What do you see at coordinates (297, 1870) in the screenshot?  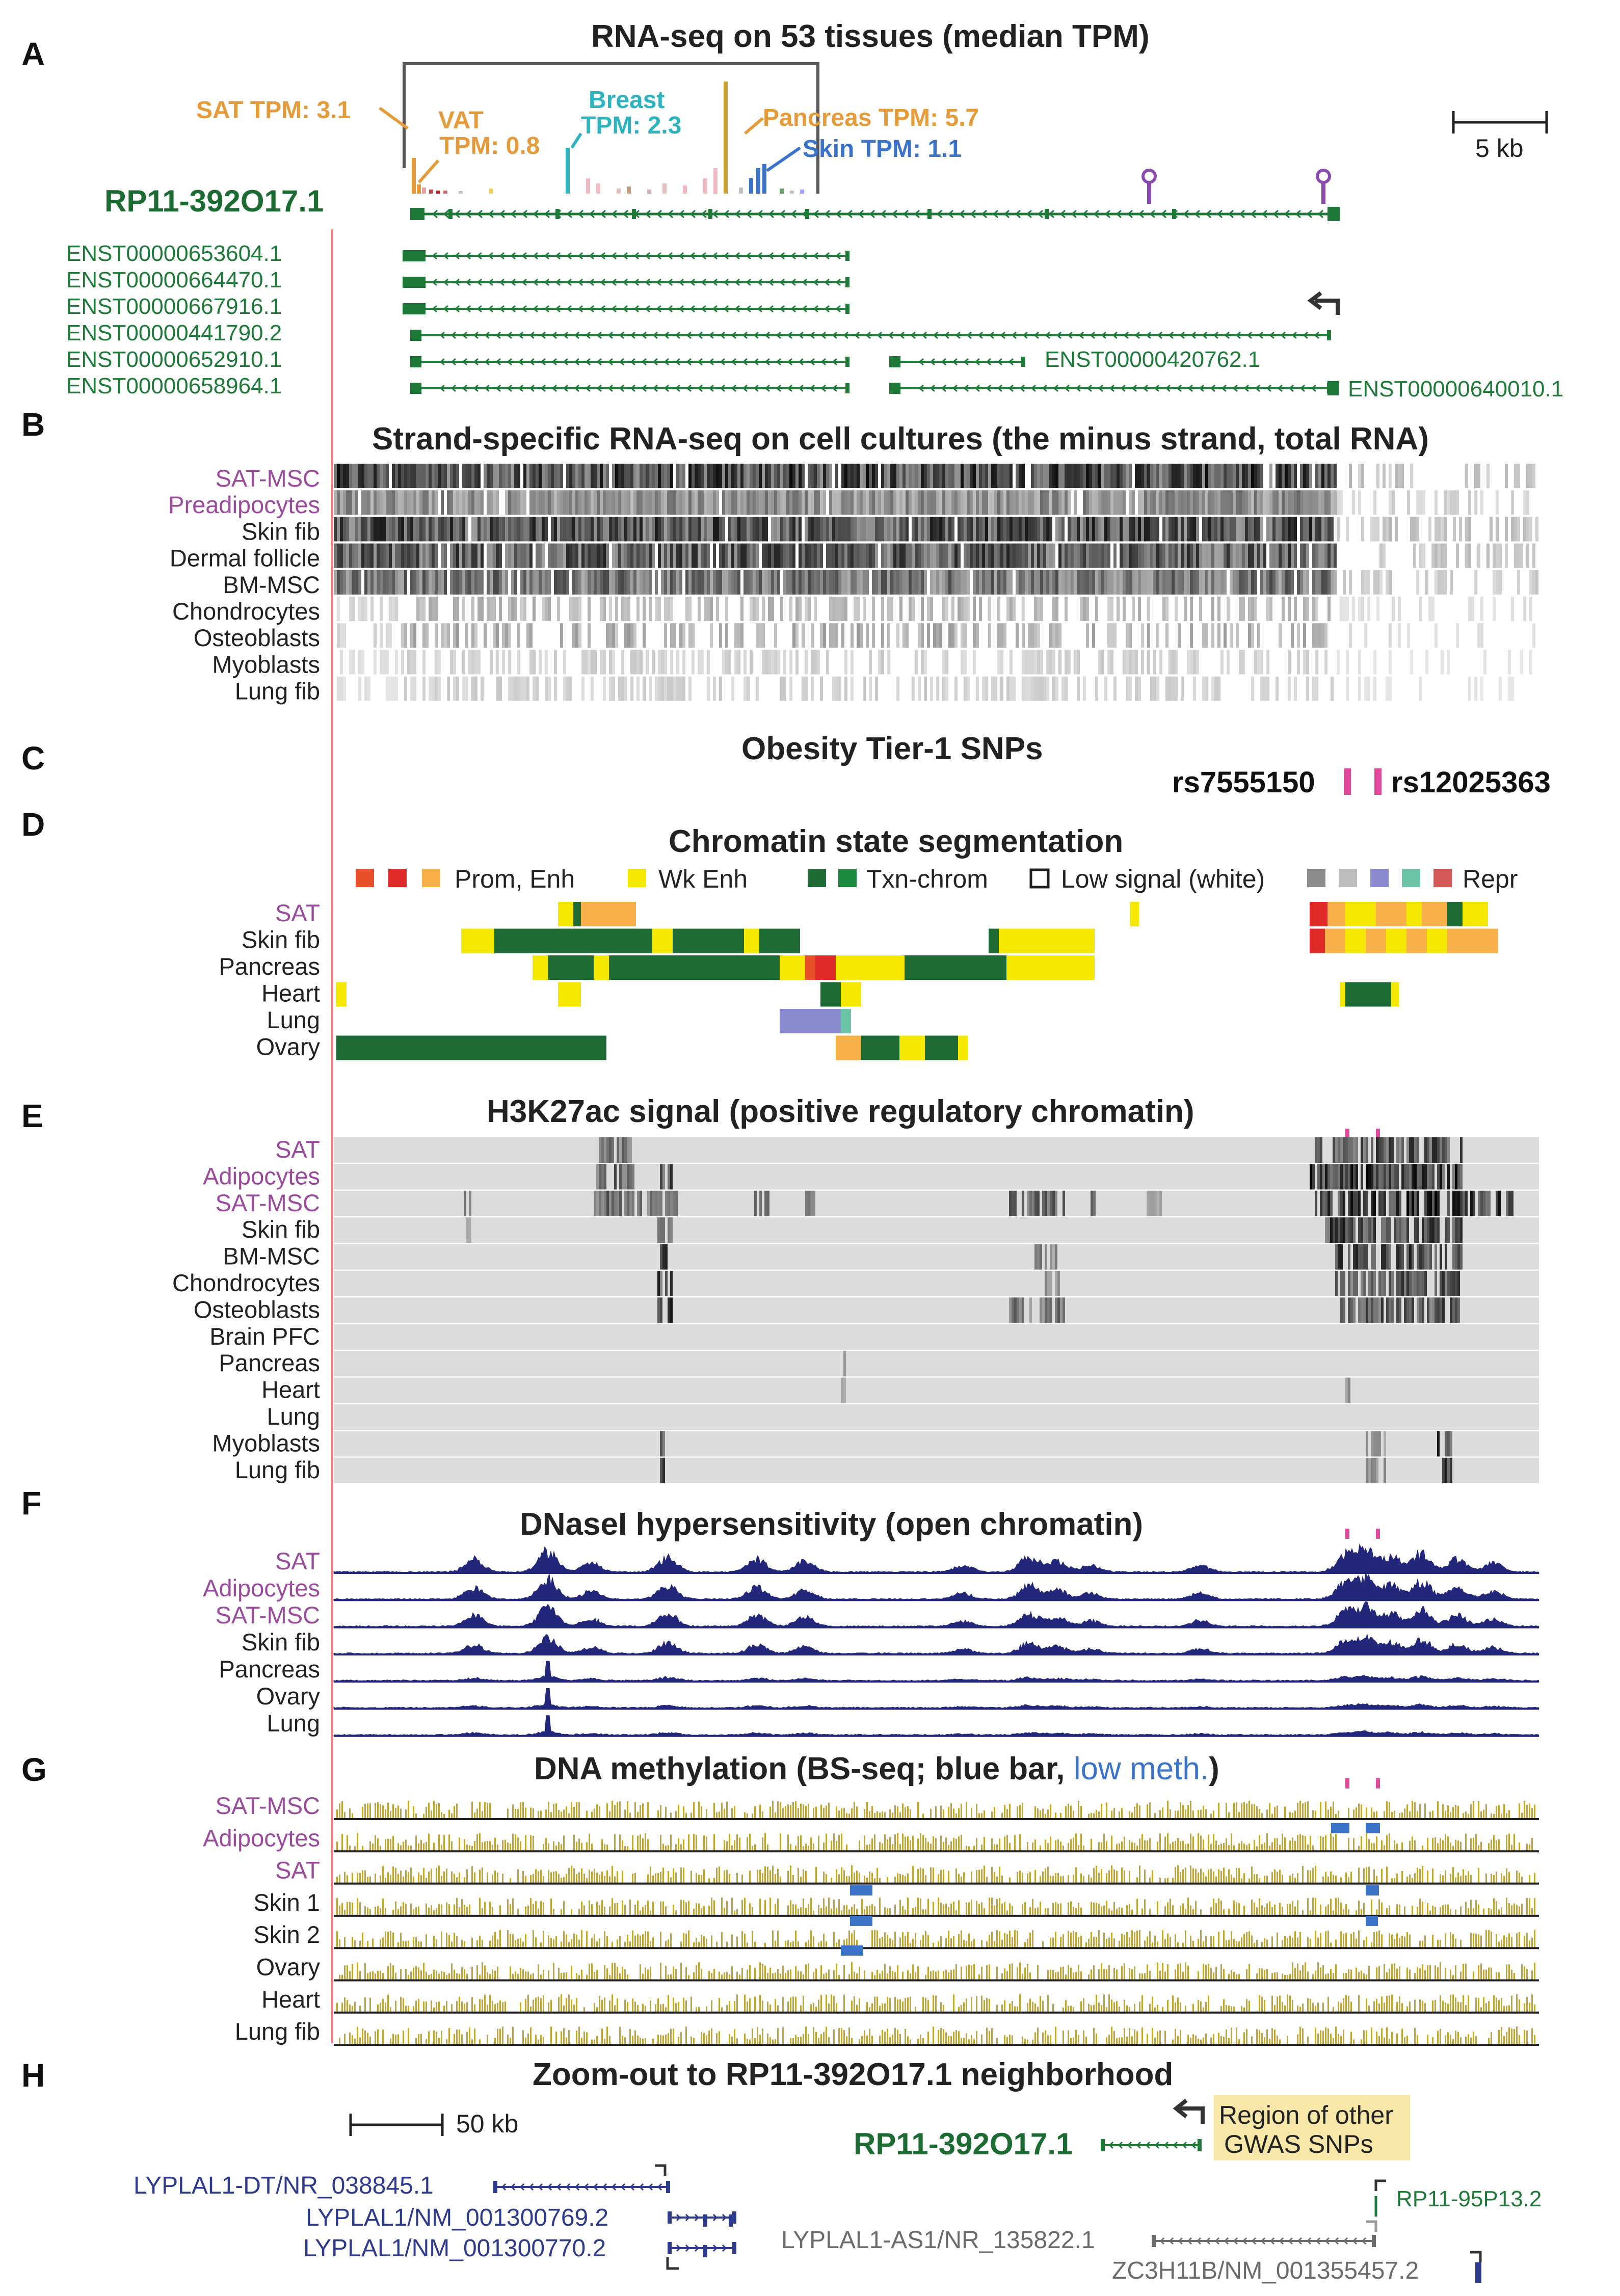 I see `track-label: SAT` at bounding box center [297, 1870].